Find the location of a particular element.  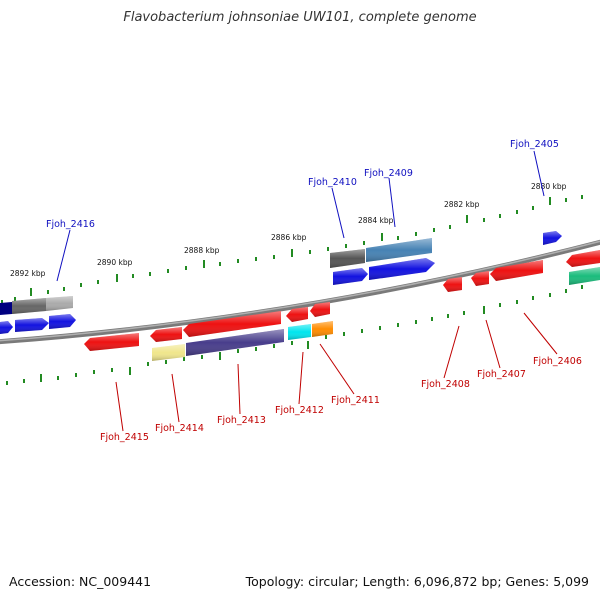

gene-label: Fjoh_2411 is located at coordinates (355, 400).